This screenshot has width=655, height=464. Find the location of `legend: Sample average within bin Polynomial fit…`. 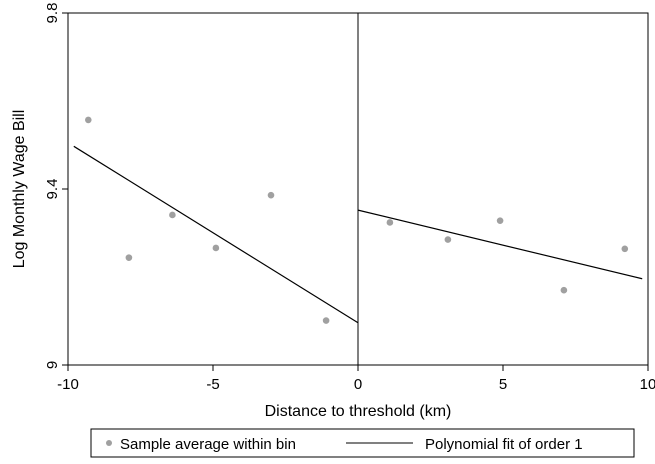

legend: Sample average within bin Polynomial fit… is located at coordinates (362, 443).